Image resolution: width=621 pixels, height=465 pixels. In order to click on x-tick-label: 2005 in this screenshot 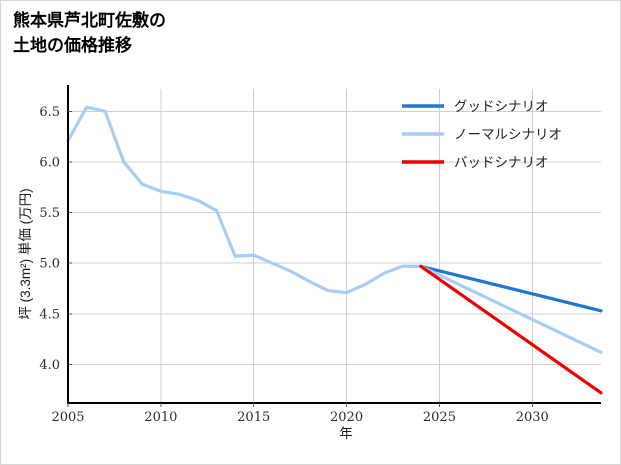, I will do `click(67, 417)`.